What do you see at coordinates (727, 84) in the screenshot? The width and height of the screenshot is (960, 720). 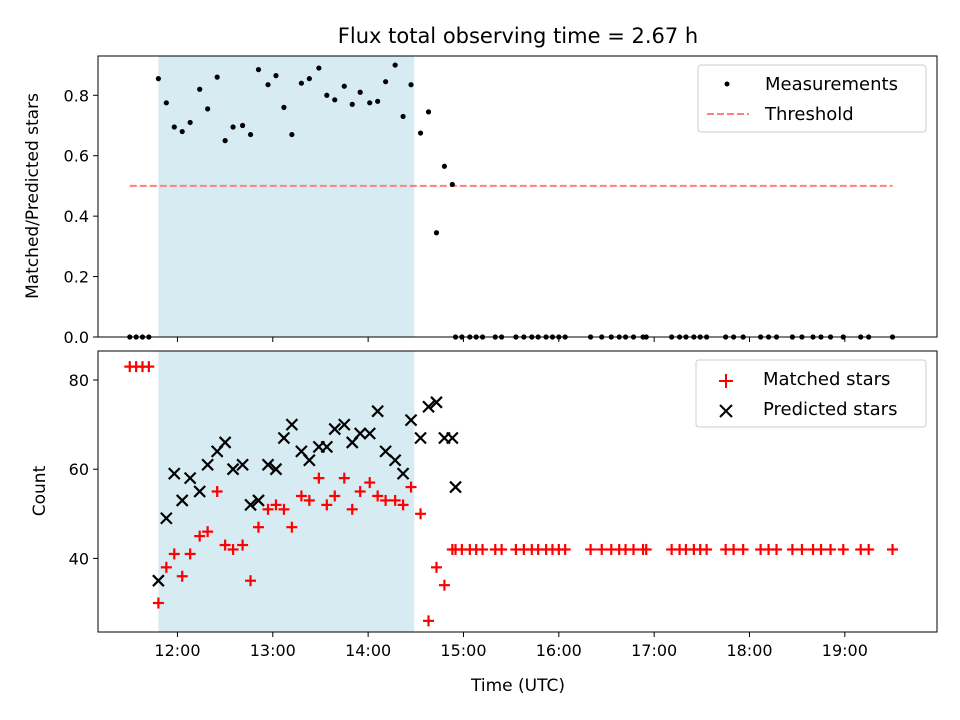 I see `legend-measurements-marker` at bounding box center [727, 84].